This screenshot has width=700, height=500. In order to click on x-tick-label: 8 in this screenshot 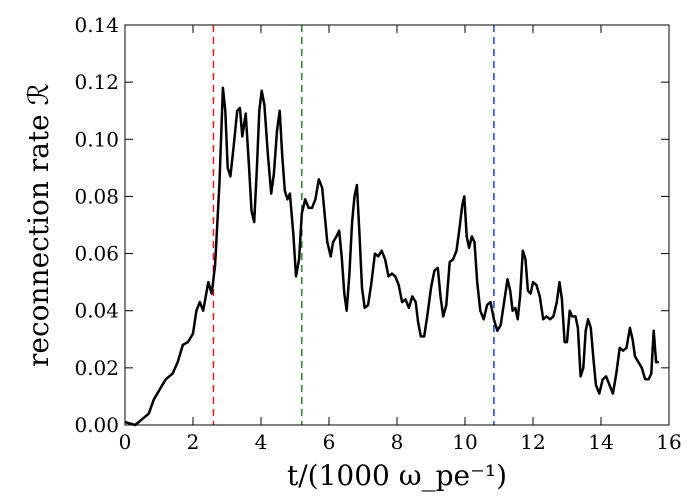, I will do `click(397, 442)`.